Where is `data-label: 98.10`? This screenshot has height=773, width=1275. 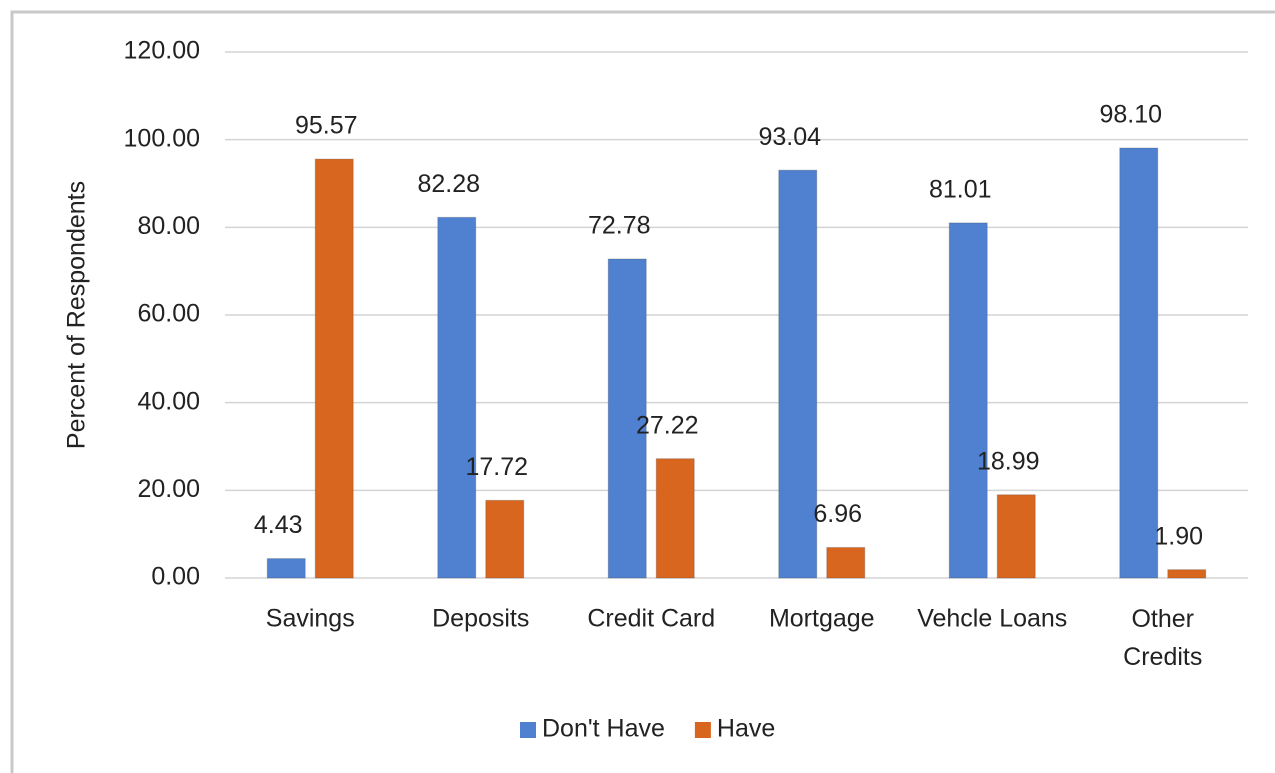
data-label: 98.10 is located at coordinates (1130, 115).